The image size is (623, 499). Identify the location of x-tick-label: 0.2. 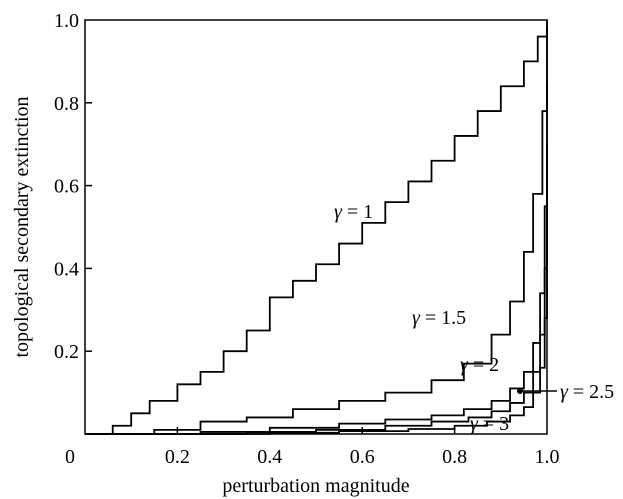
(177, 457).